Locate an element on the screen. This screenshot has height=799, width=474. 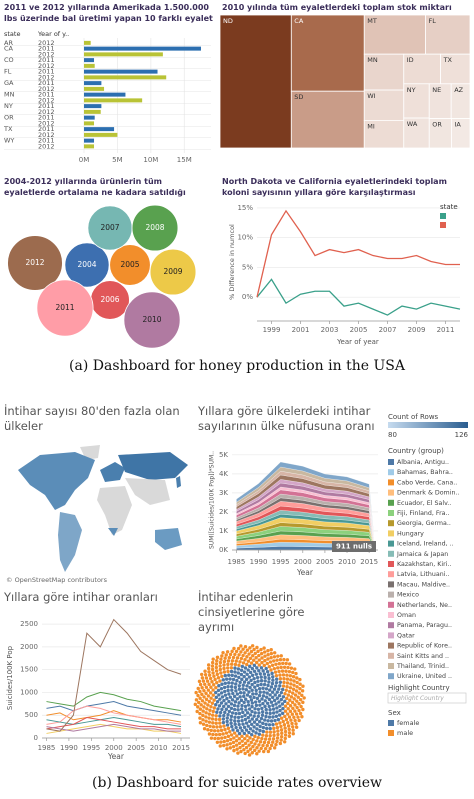
bubble is located at coordinates (173, 272).